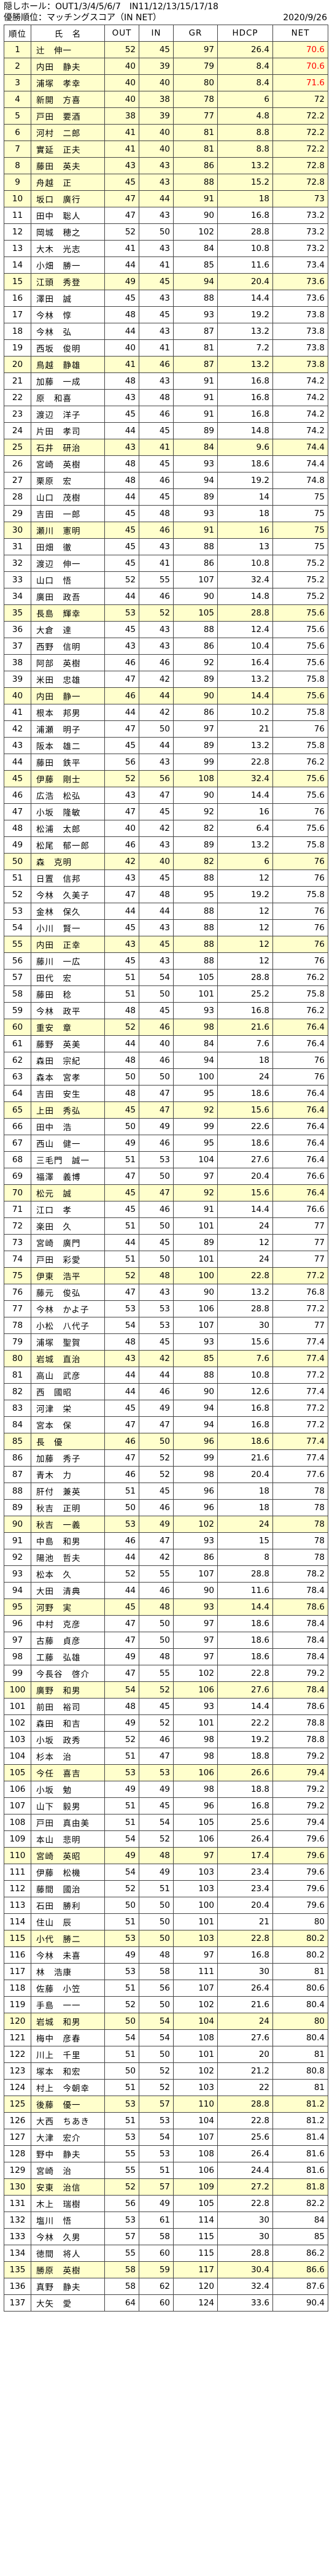 The image size is (332, 2576). Describe the element at coordinates (245, 1673) in the screenshot. I see `hdcp-cell: 22.8` at that location.